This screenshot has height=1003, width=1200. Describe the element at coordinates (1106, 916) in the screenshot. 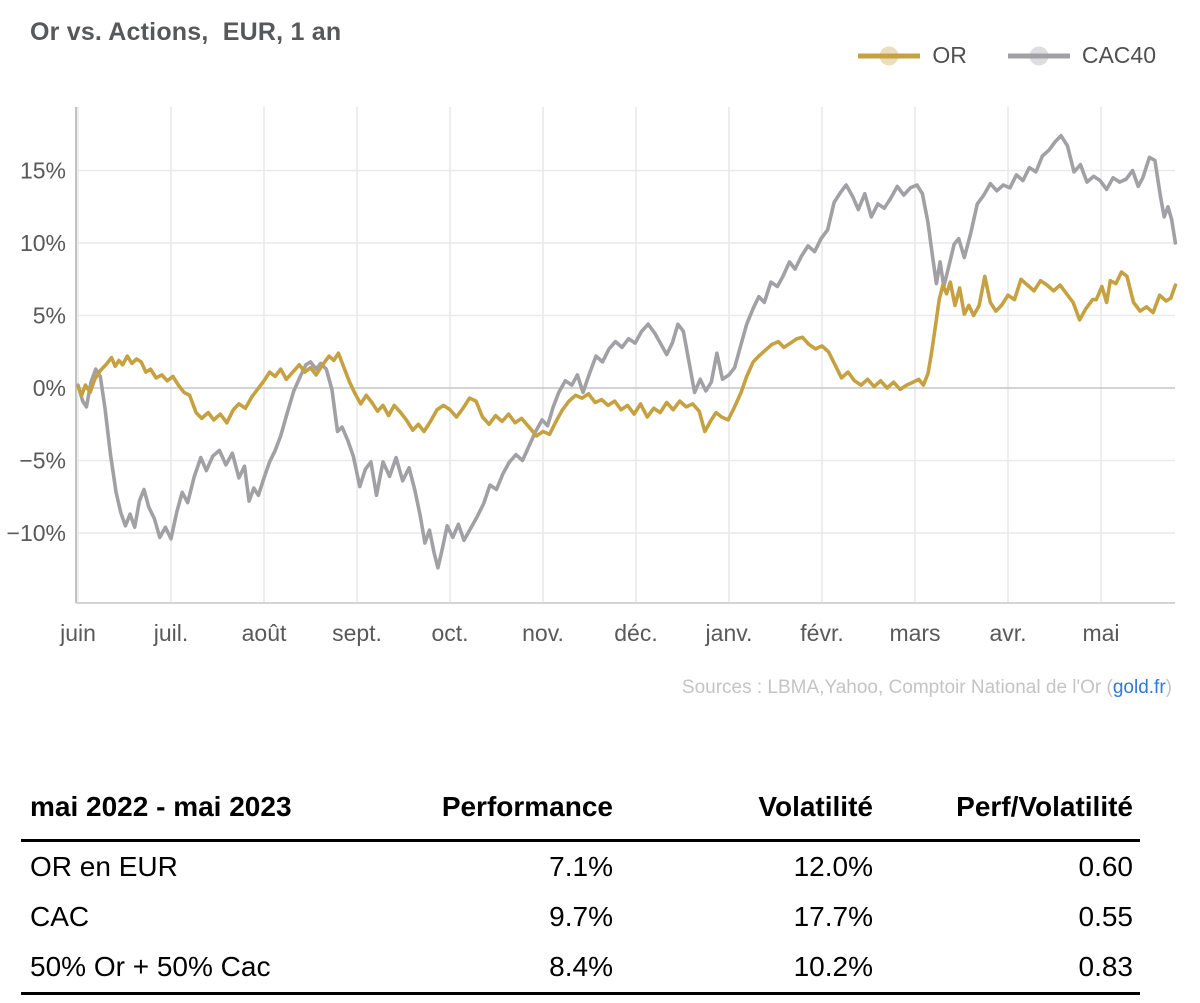

I see `row-perf-volatility: 0.55` at that location.